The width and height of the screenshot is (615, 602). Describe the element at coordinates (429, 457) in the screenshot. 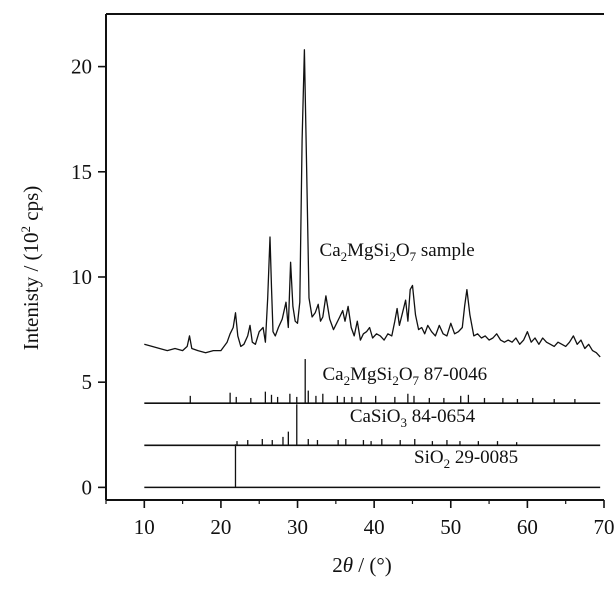

I see `label-text: SiO` at that location.